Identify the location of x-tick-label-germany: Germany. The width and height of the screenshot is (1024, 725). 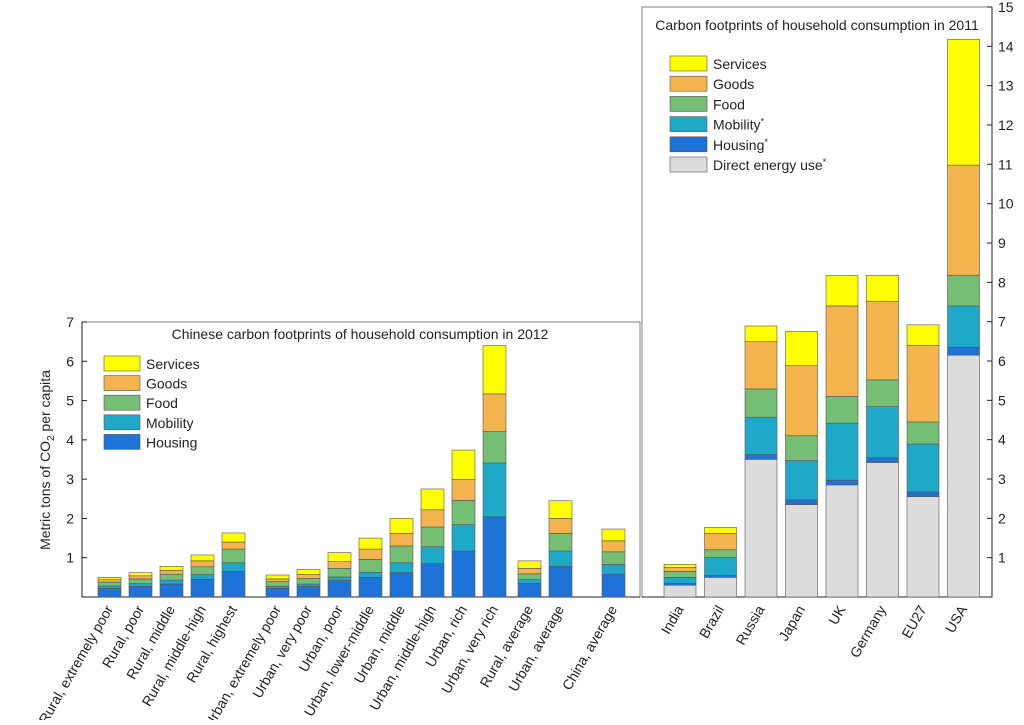
(867, 632).